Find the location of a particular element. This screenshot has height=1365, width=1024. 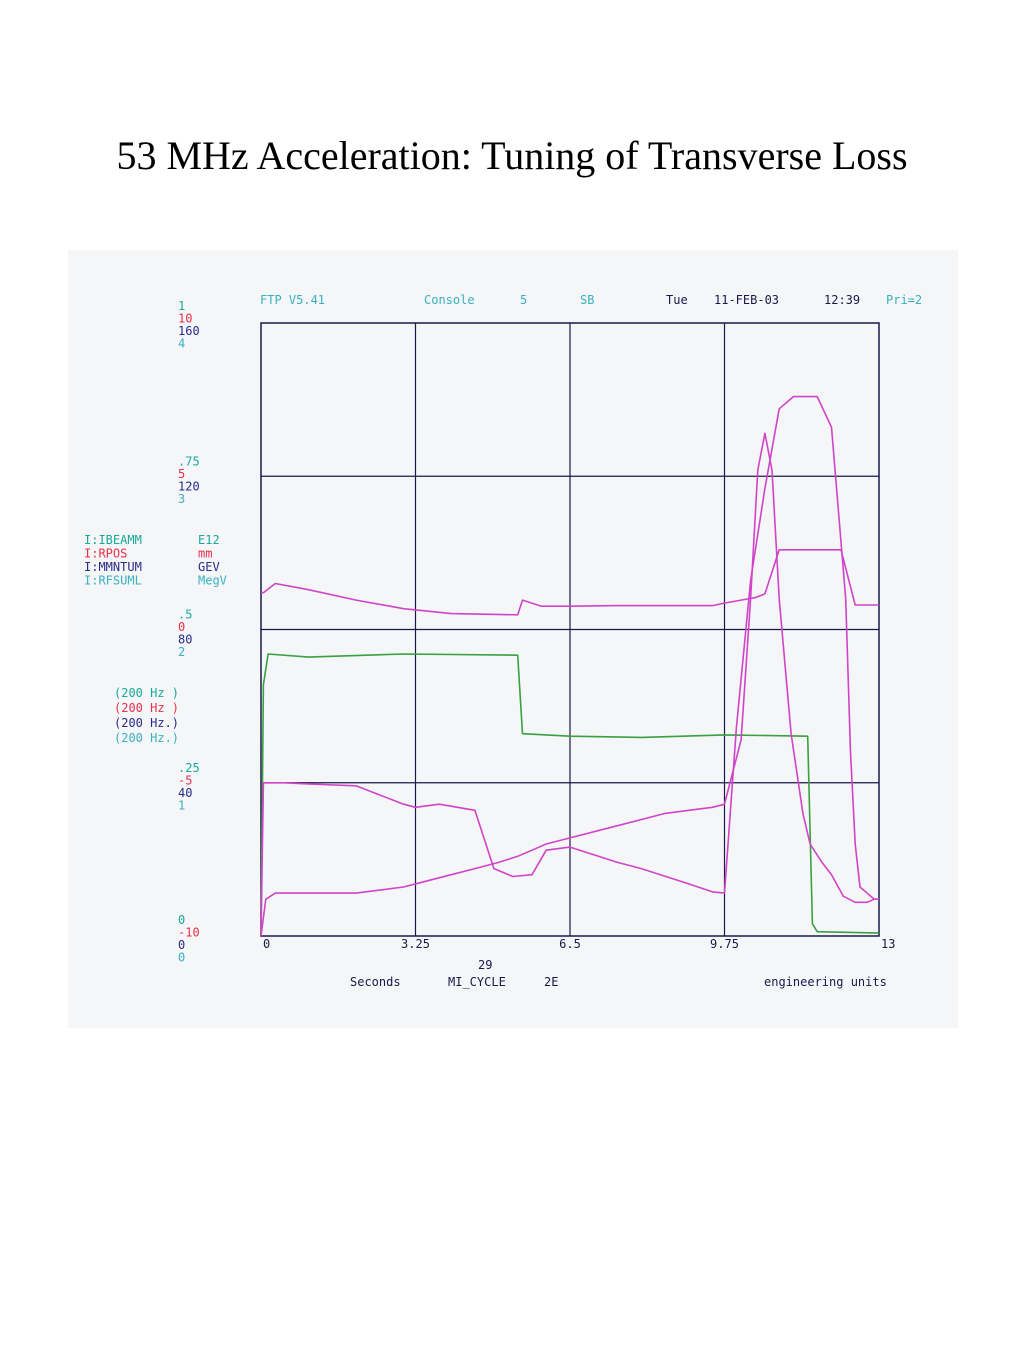

channel-name: I:RPOS is located at coordinates (105, 554).